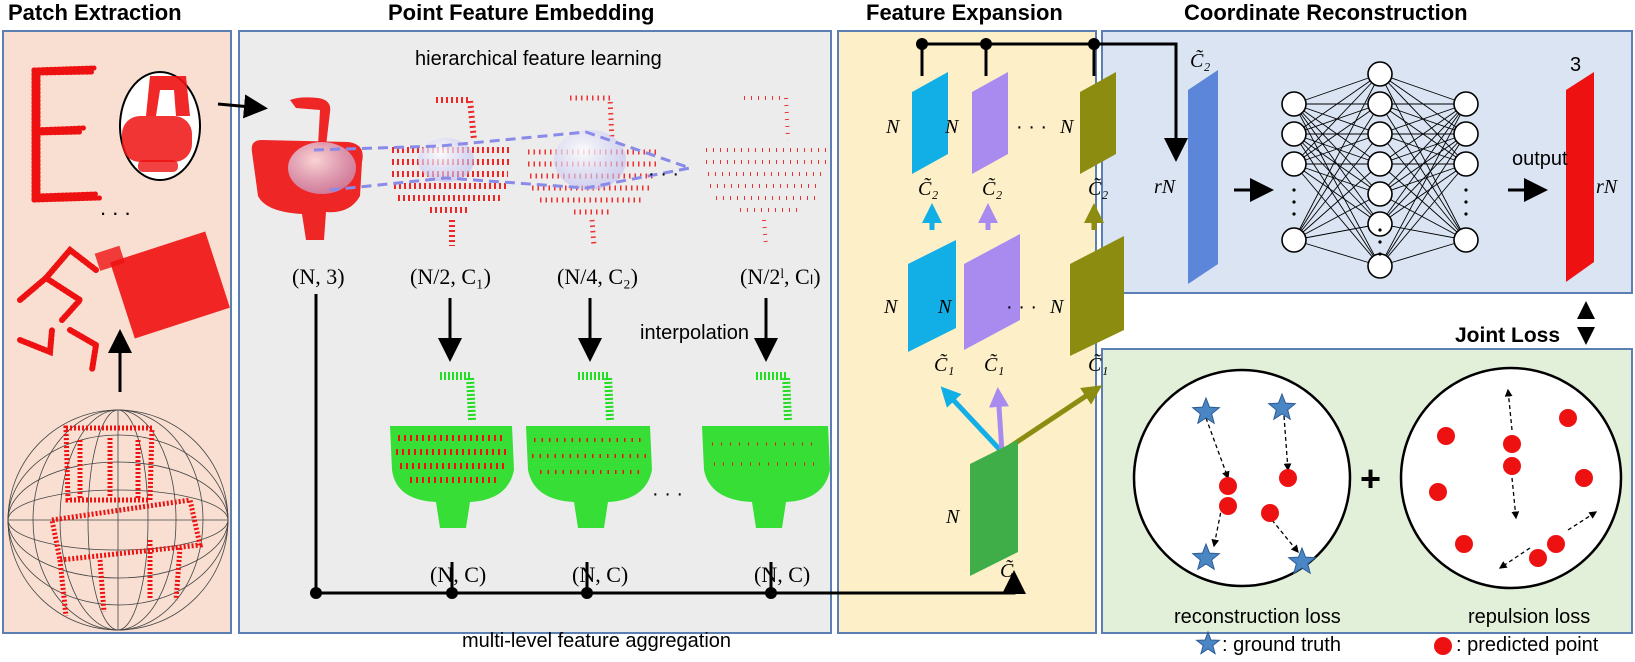 This screenshot has height=662, width=1635. I want to click on title-feature-expansion: Feature Expansion, so click(964, 12).